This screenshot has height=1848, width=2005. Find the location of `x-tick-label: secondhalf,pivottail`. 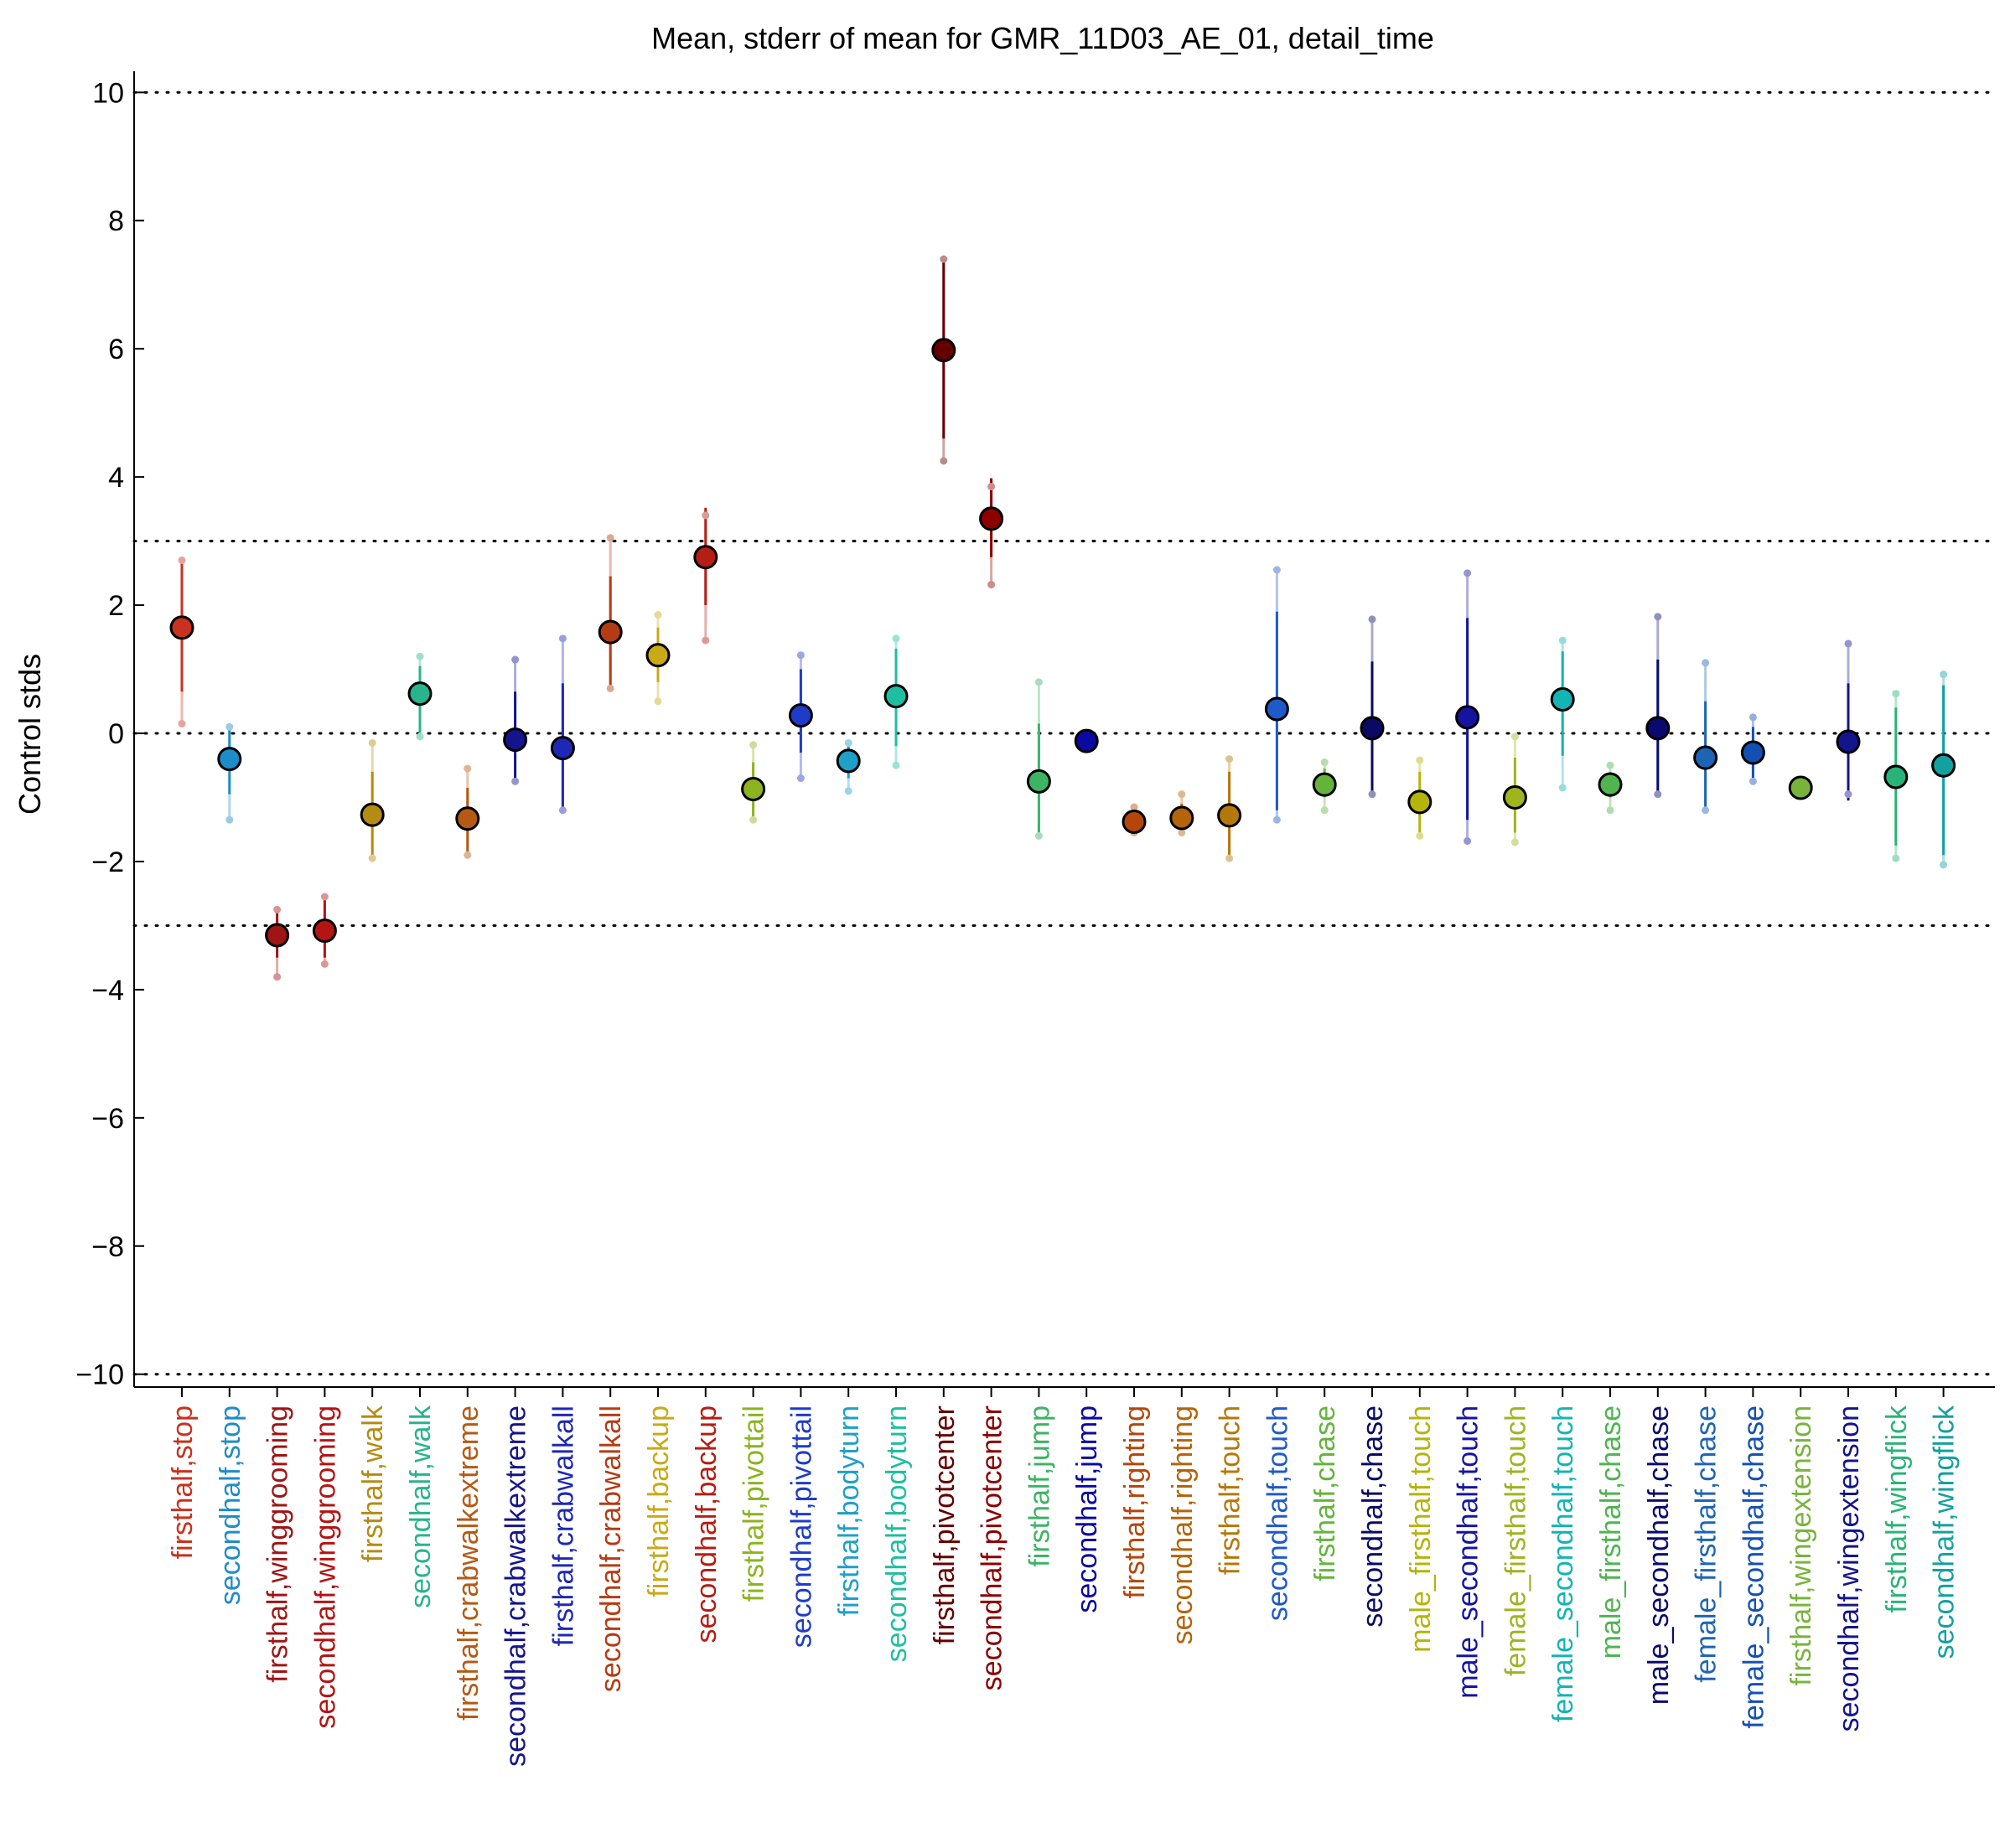

x-tick-label: secondhalf,pivottail is located at coordinates (801, 1526).